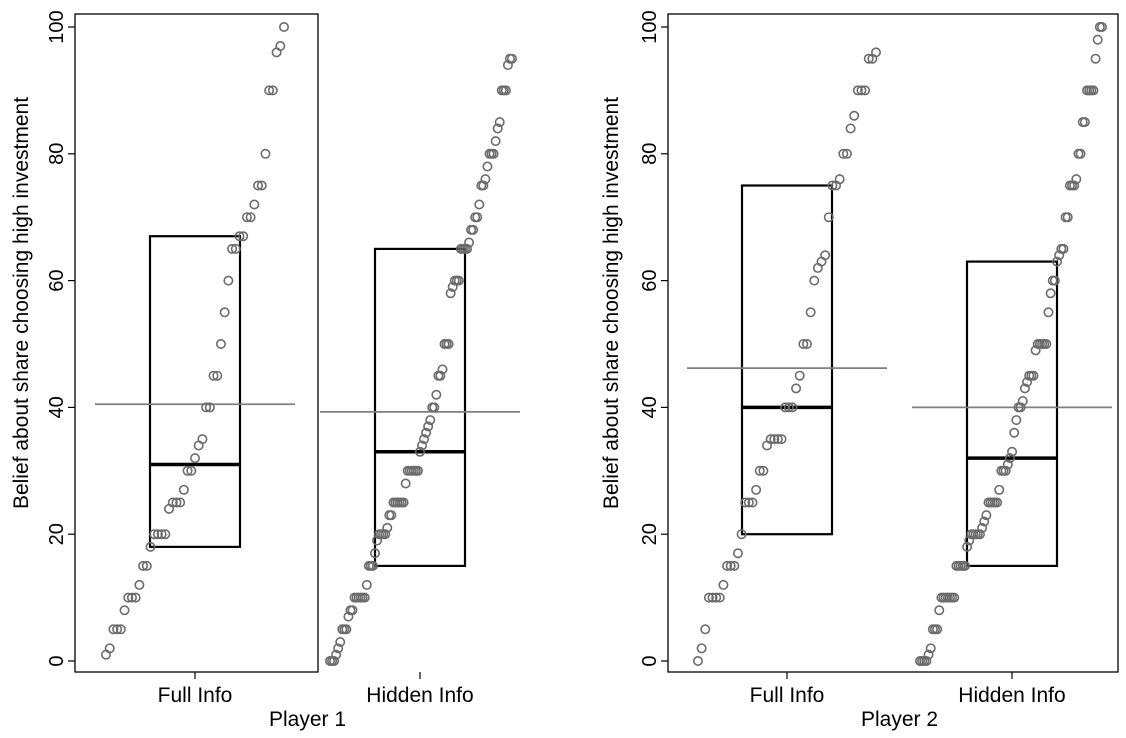 The height and width of the screenshot is (738, 1126). Describe the element at coordinates (307, 719) in the screenshot. I see `x-axis-label: Player 1` at that location.